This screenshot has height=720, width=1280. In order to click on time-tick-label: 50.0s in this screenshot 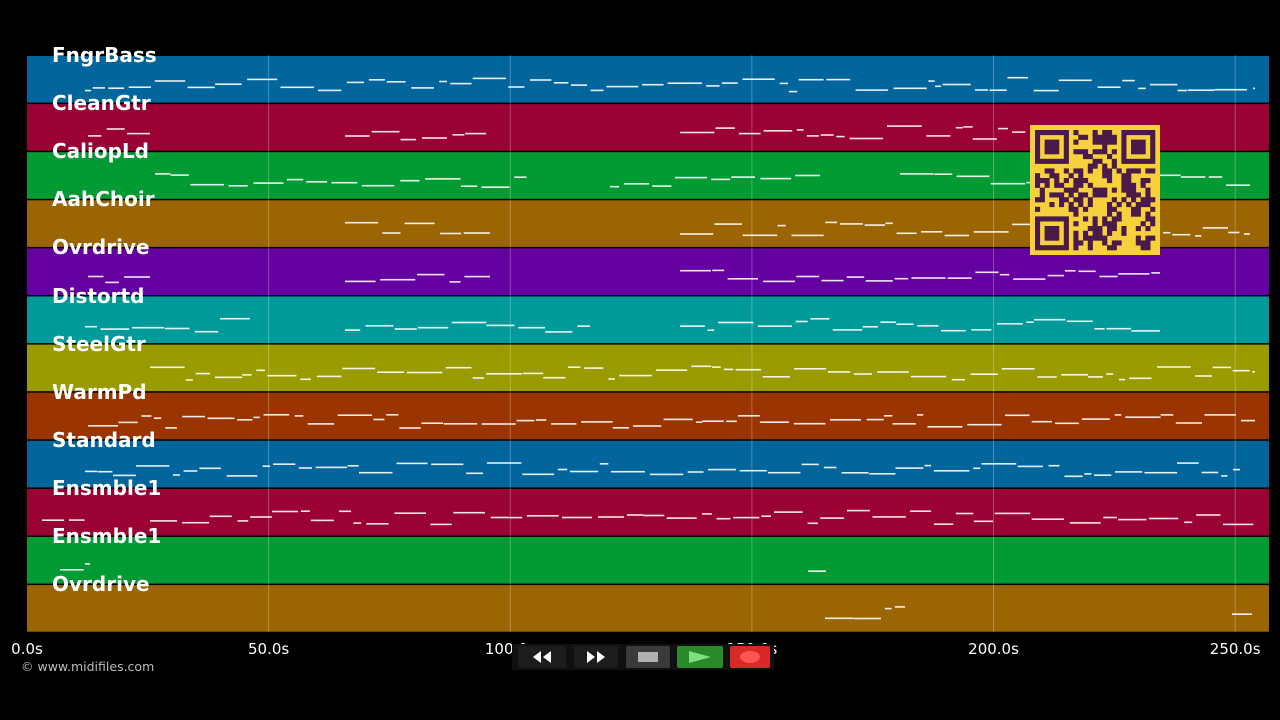, I will do `click(269, 649)`.